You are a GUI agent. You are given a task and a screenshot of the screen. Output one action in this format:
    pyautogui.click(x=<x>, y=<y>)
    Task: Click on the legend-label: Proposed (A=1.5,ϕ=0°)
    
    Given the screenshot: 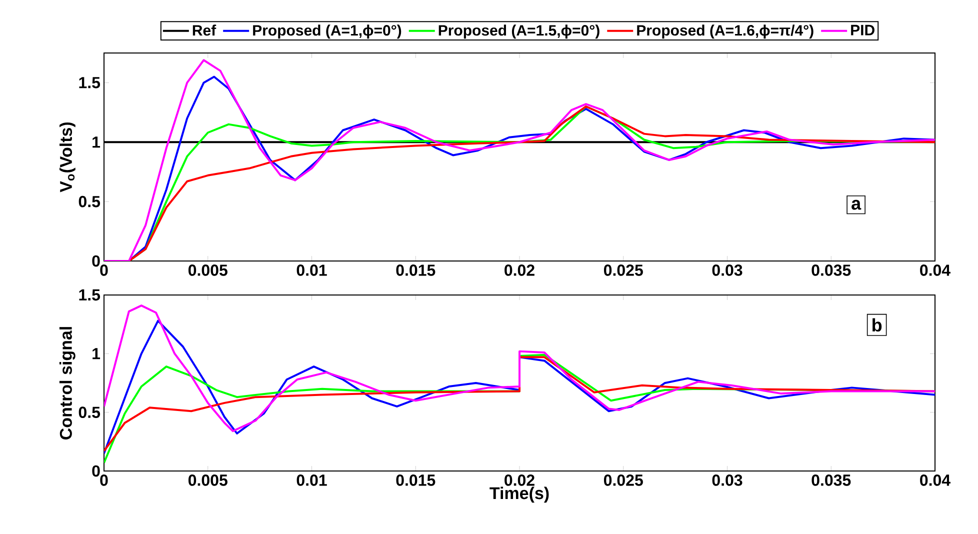 What is the action you would take?
    pyautogui.click(x=519, y=31)
    